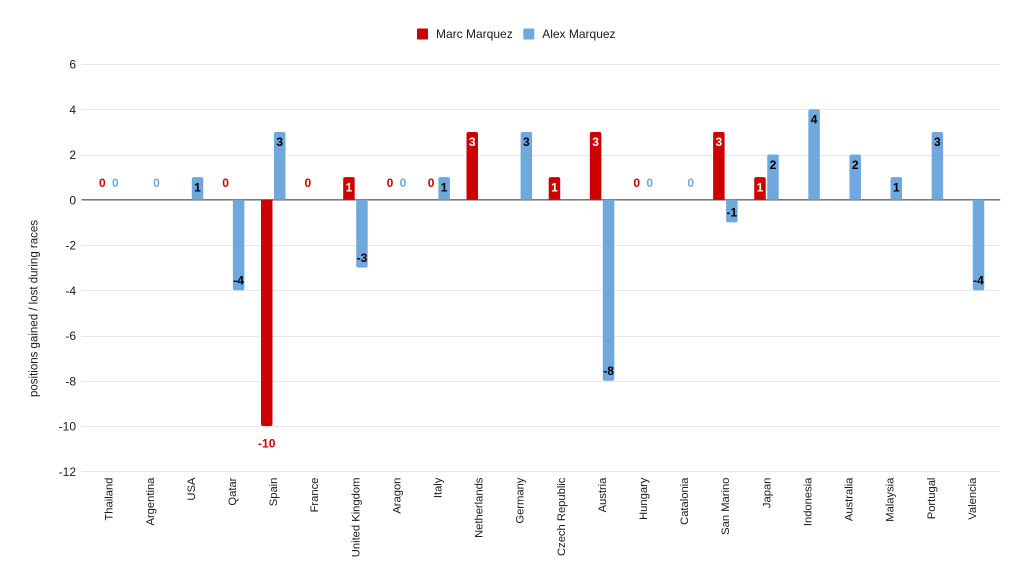 Image resolution: width=1023 pixels, height=585 pixels. I want to click on svg-text: 6, so click(72, 65).